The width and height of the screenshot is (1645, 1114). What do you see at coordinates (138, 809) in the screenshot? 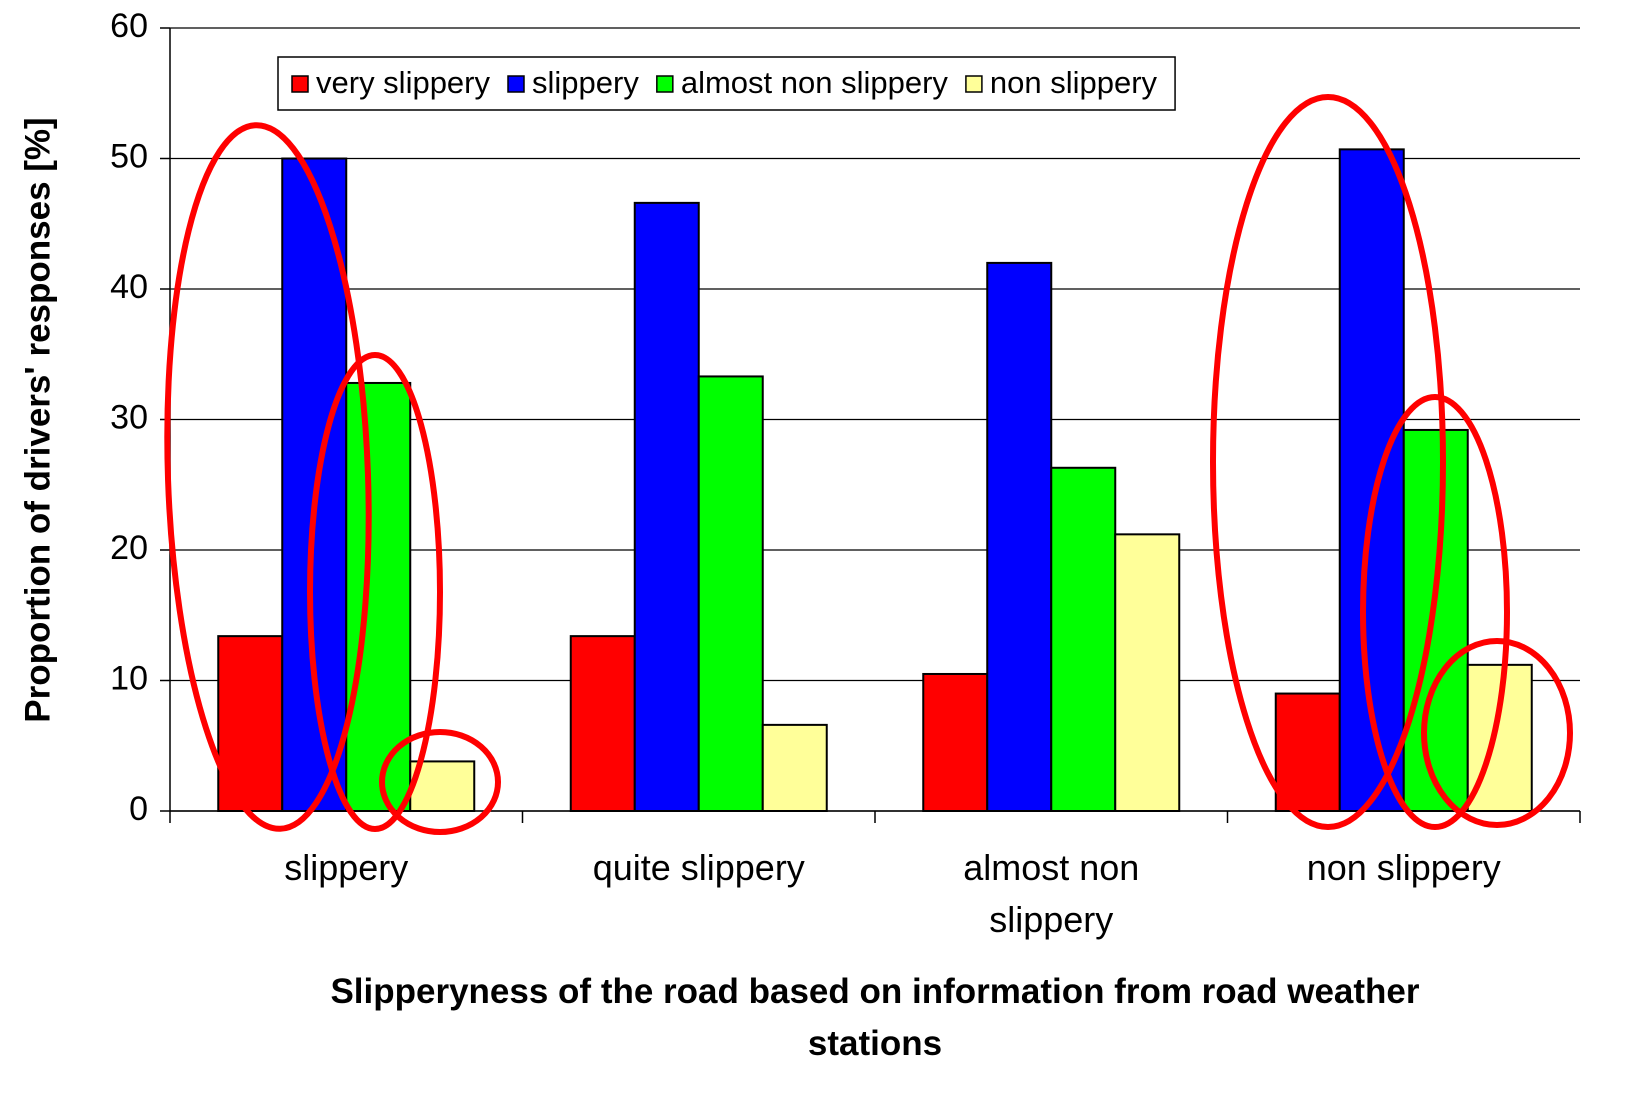
I see `y-tick-label: 0` at bounding box center [138, 809].